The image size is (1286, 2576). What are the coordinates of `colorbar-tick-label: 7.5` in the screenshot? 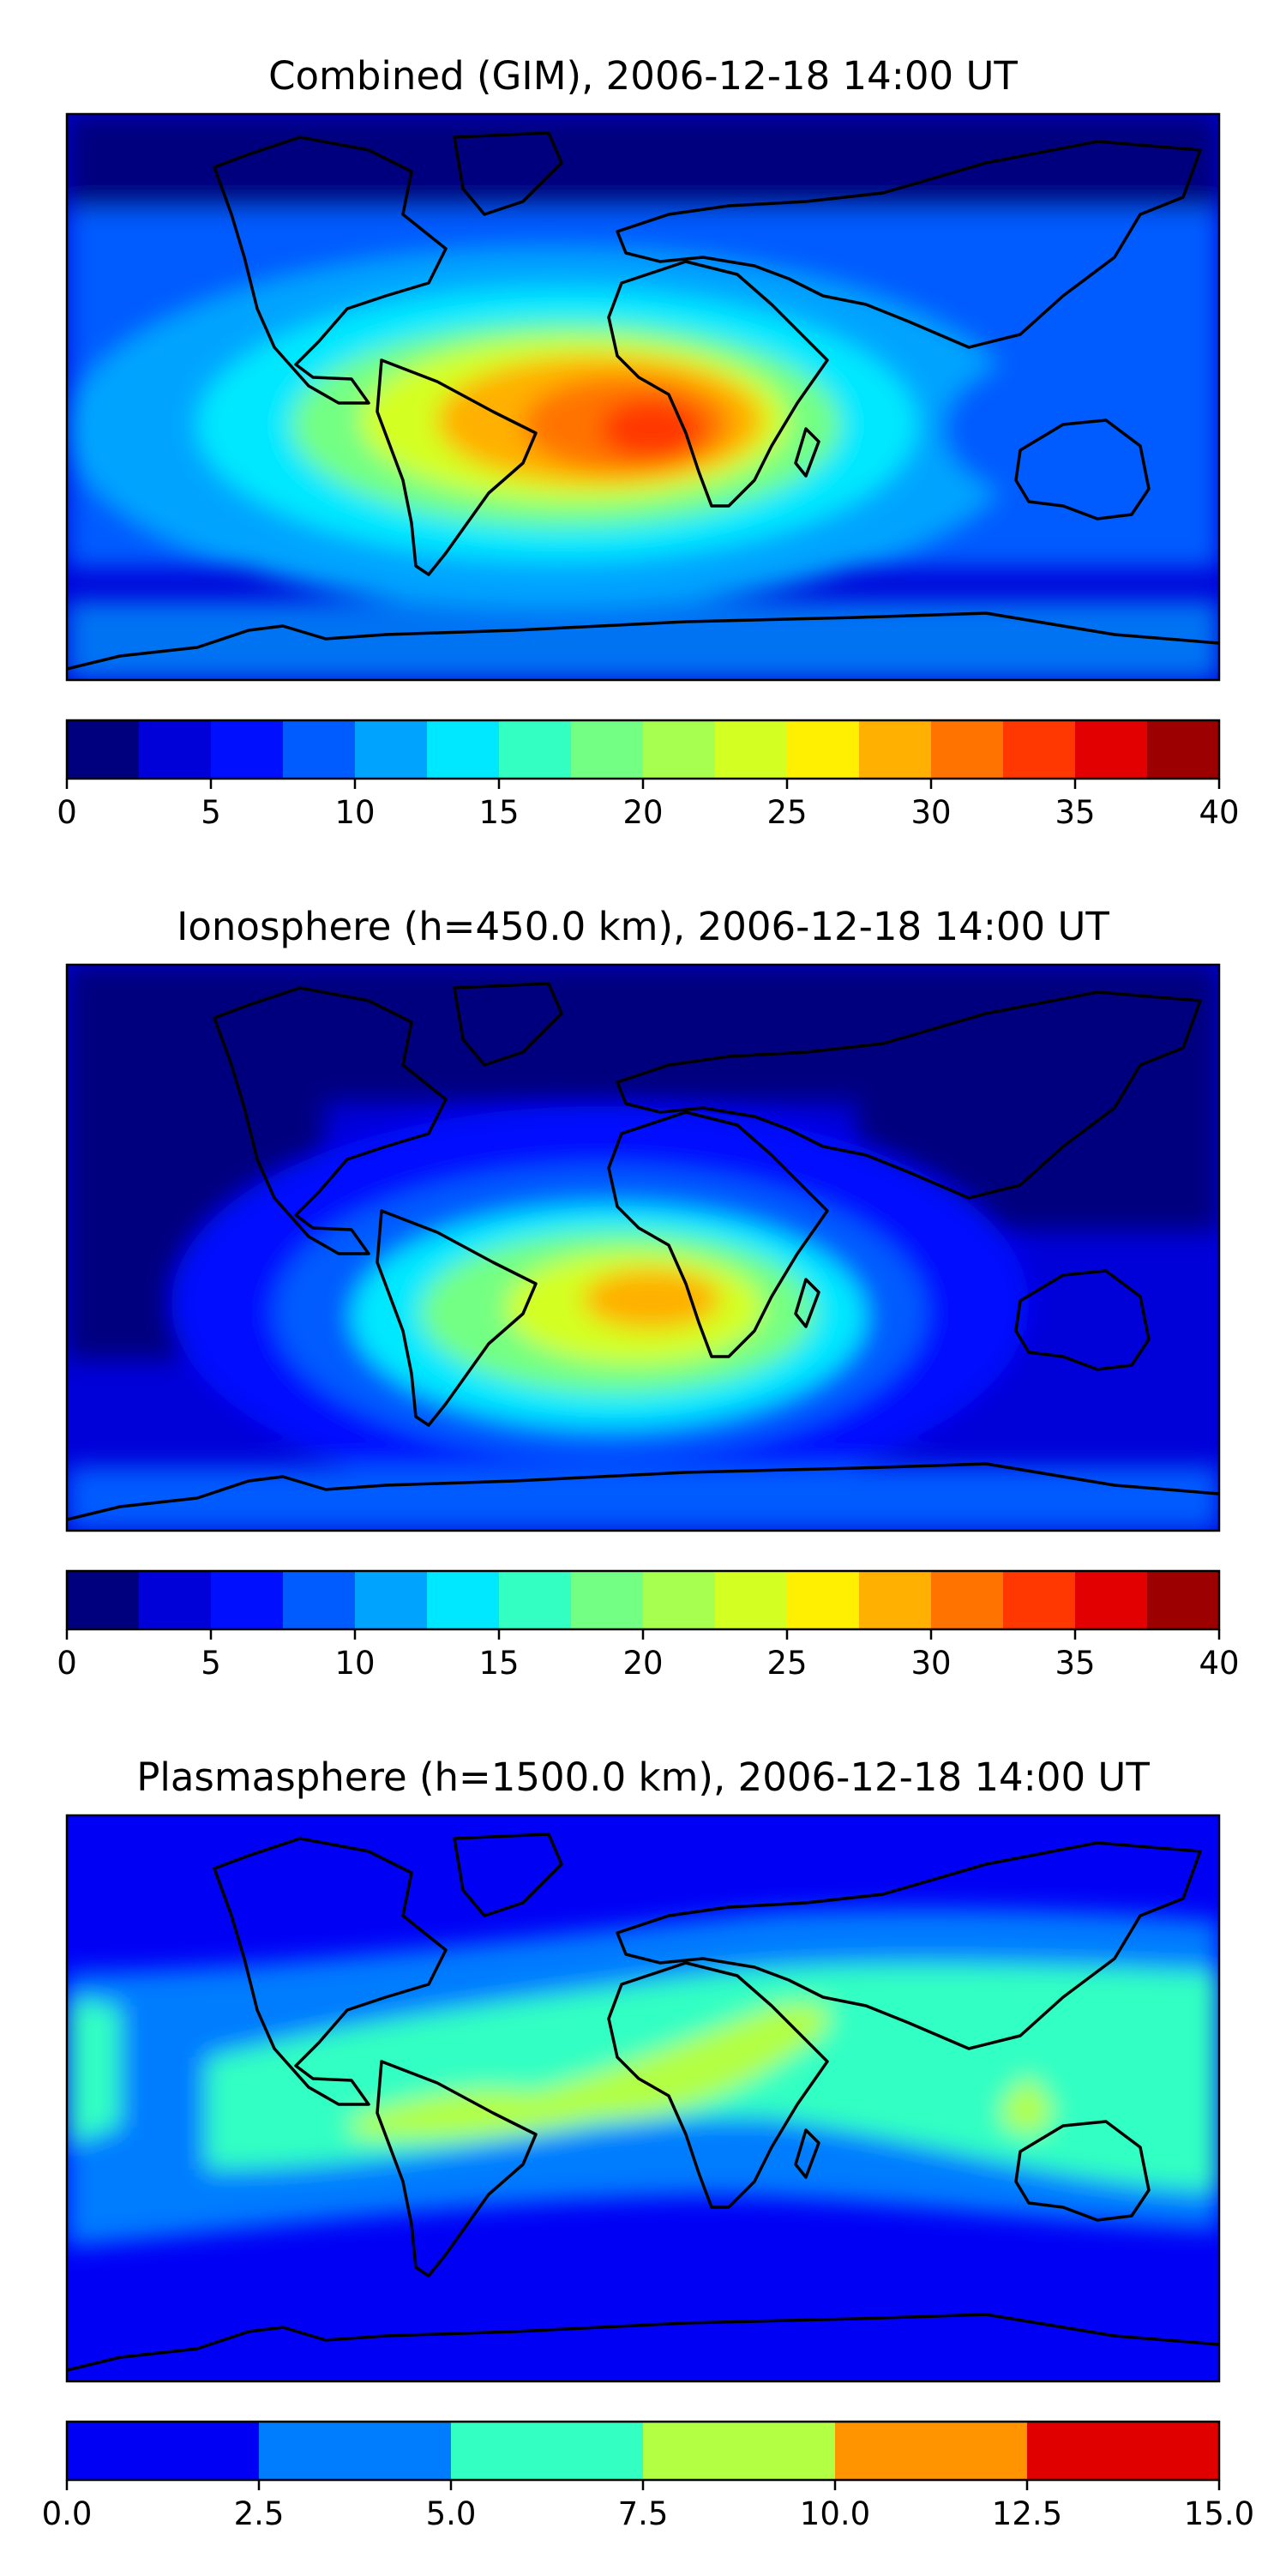 It's located at (643, 2513).